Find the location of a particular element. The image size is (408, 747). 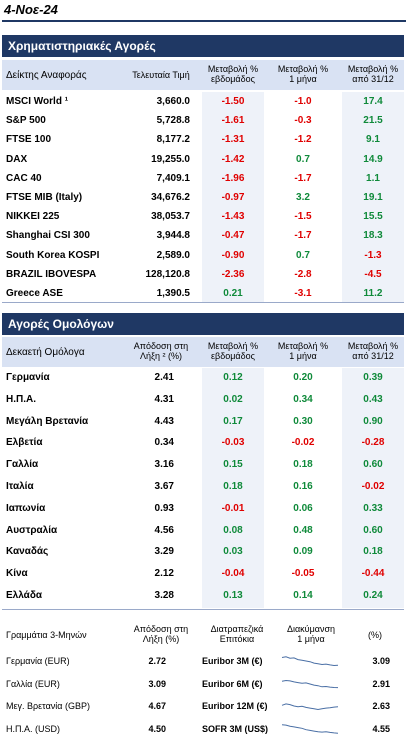

month-change: 0.20 is located at coordinates (303, 377).